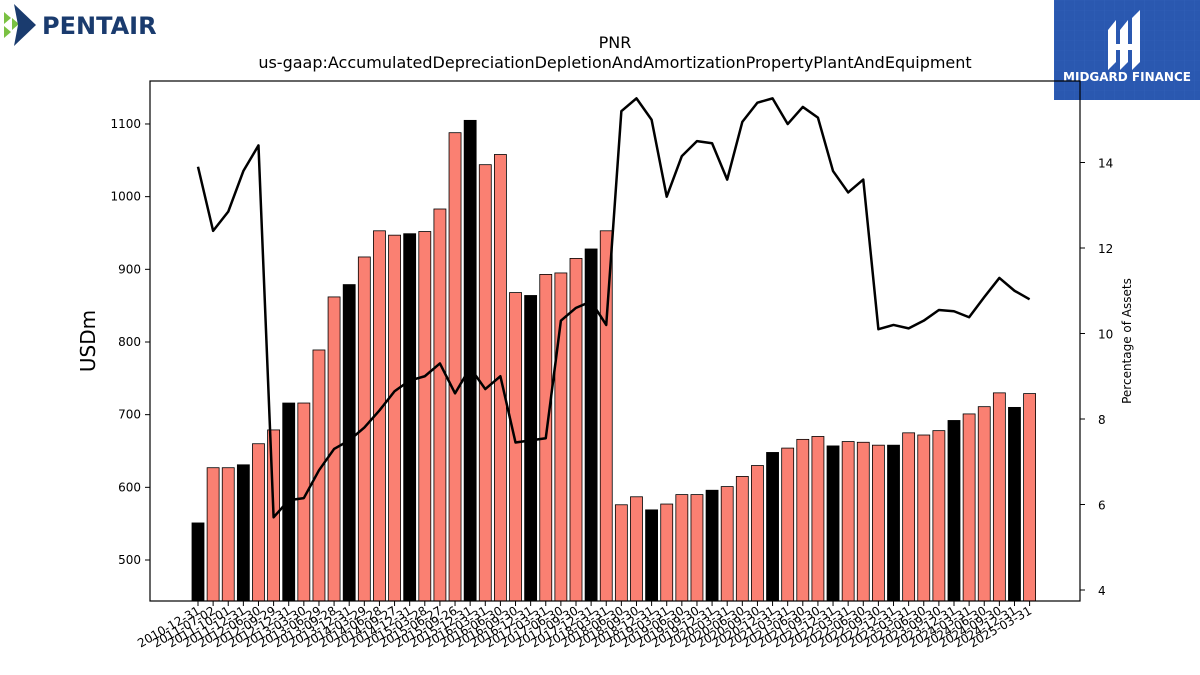  What do you see at coordinates (1105, 164) in the screenshot?
I see `y2-tick-label: 14` at bounding box center [1105, 164].